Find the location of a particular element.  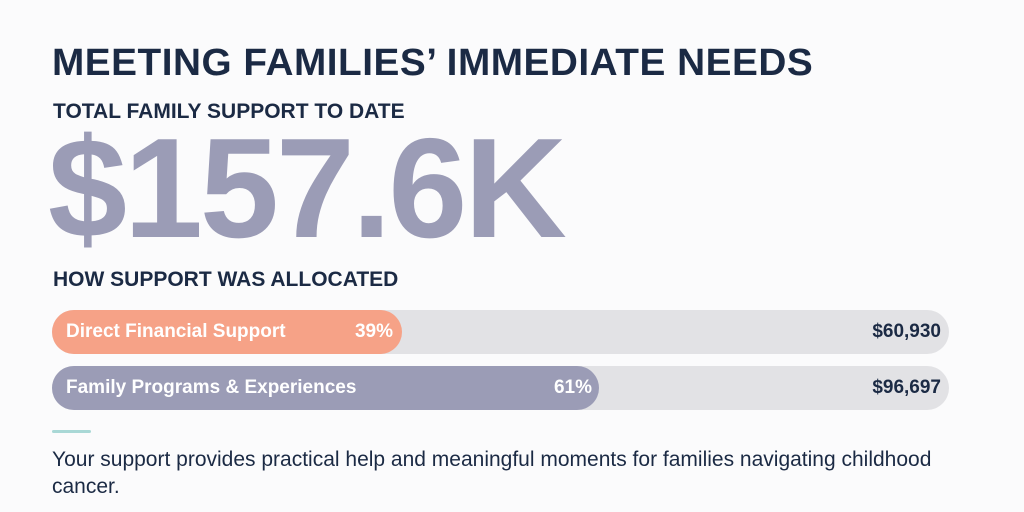

page-title: MEETING FAMILIES’ IMMEDIATE NEEDS is located at coordinates (433, 63).